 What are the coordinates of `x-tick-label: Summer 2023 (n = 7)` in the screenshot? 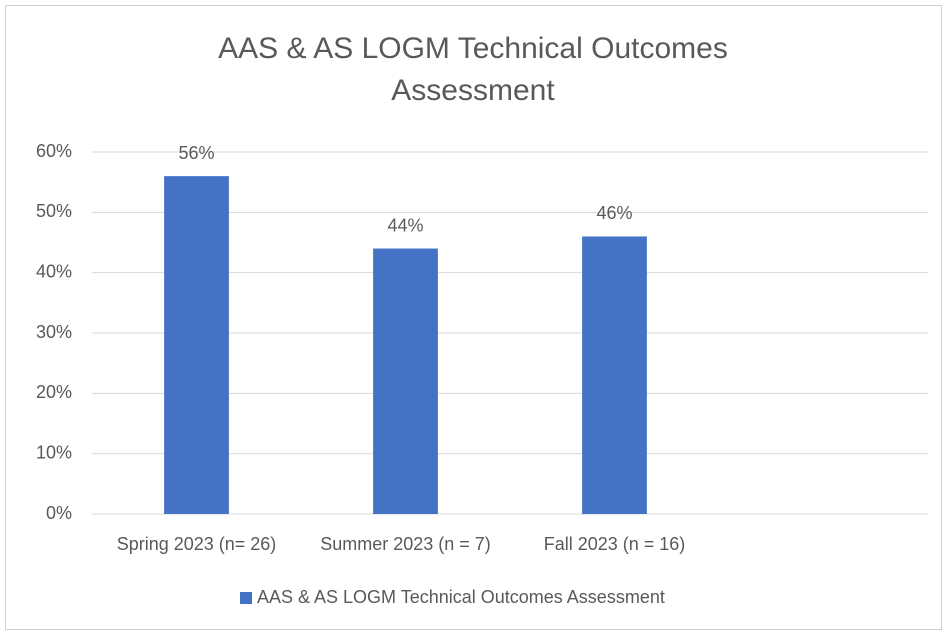 It's located at (405, 544).